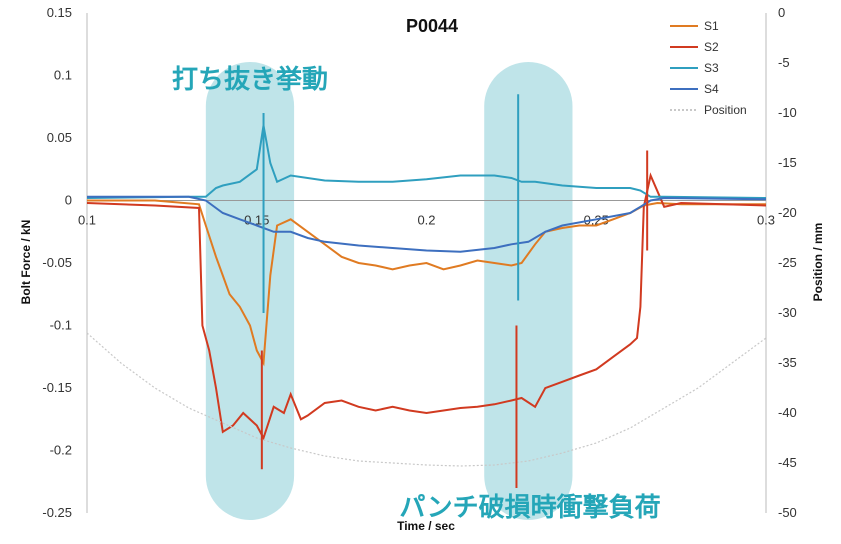 Image resolution: width=841 pixels, height=544 pixels. I want to click on series-line-s4, so click(427, 224).